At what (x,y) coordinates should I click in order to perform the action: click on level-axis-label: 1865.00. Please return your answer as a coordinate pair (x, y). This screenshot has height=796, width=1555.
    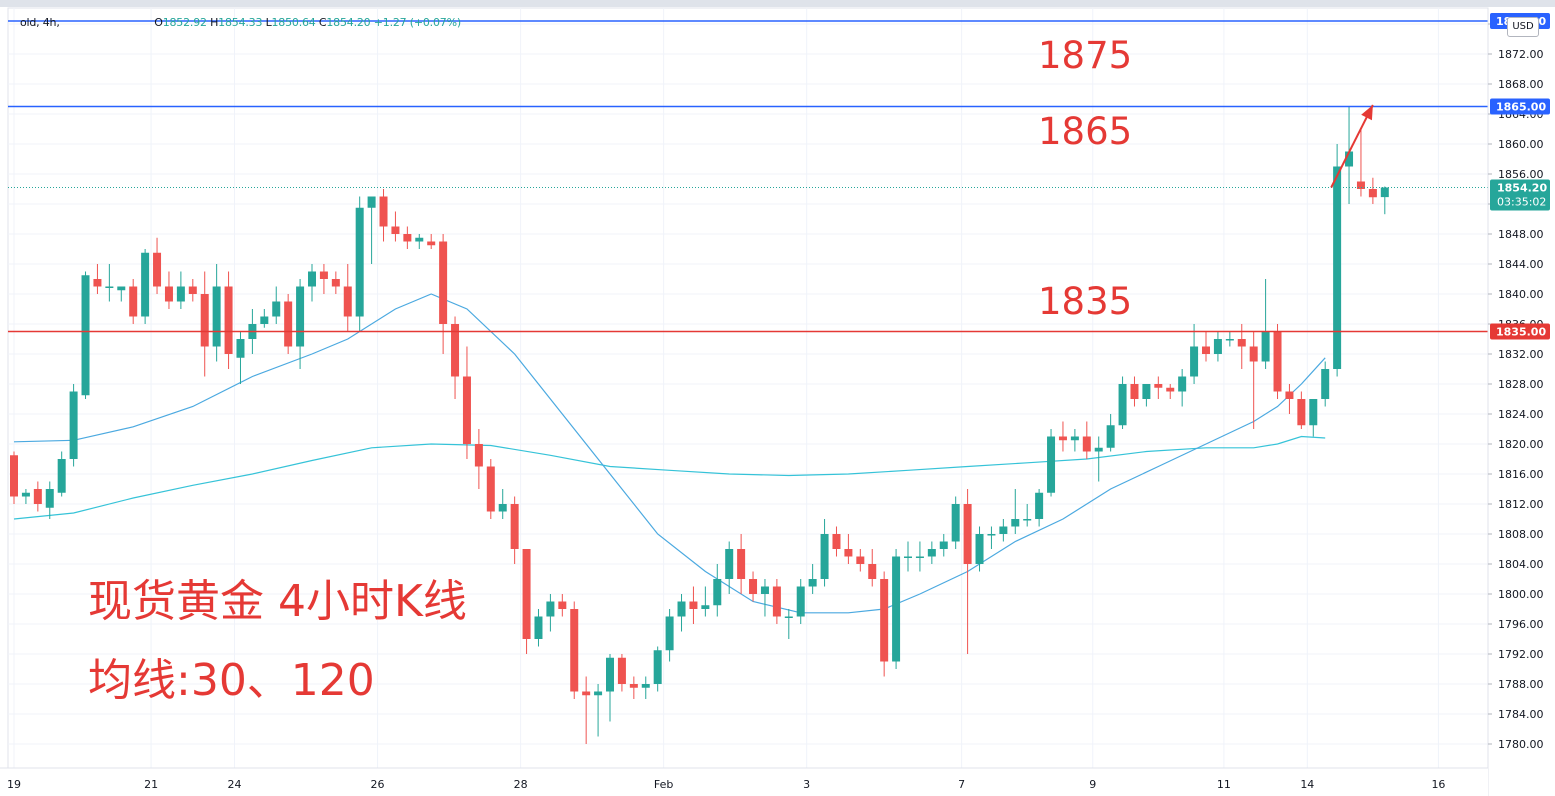
    Looking at the image, I should click on (1521, 107).